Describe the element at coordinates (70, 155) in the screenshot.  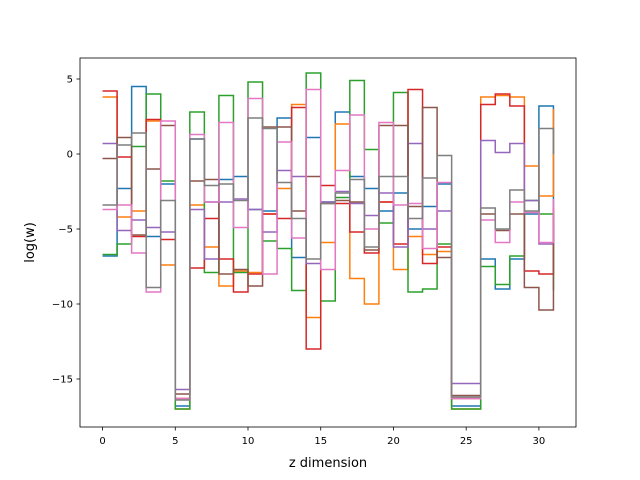
I see `y-tick-label: 0` at that location.